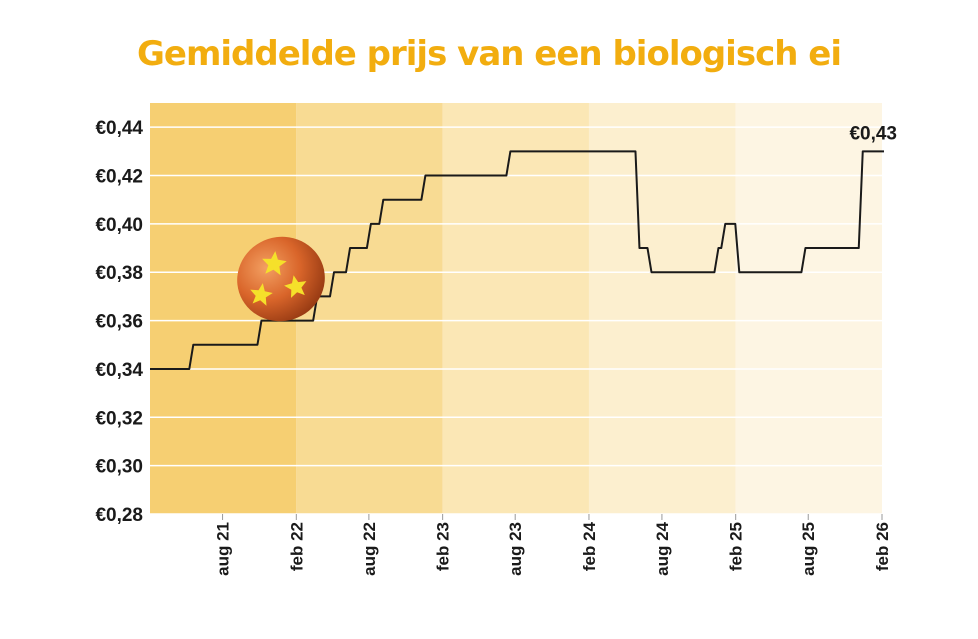 The height and width of the screenshot is (639, 978). What do you see at coordinates (808, 549) in the screenshot?
I see `x-tick-label: aug 25` at bounding box center [808, 549].